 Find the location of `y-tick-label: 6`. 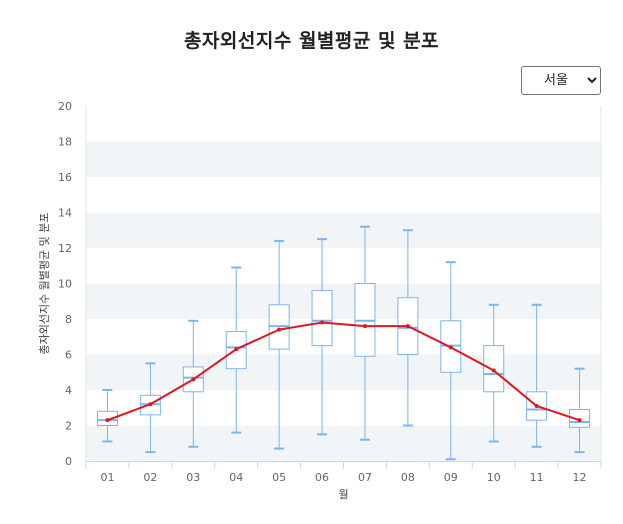

y-tick-label: 6 is located at coordinates (68, 355).